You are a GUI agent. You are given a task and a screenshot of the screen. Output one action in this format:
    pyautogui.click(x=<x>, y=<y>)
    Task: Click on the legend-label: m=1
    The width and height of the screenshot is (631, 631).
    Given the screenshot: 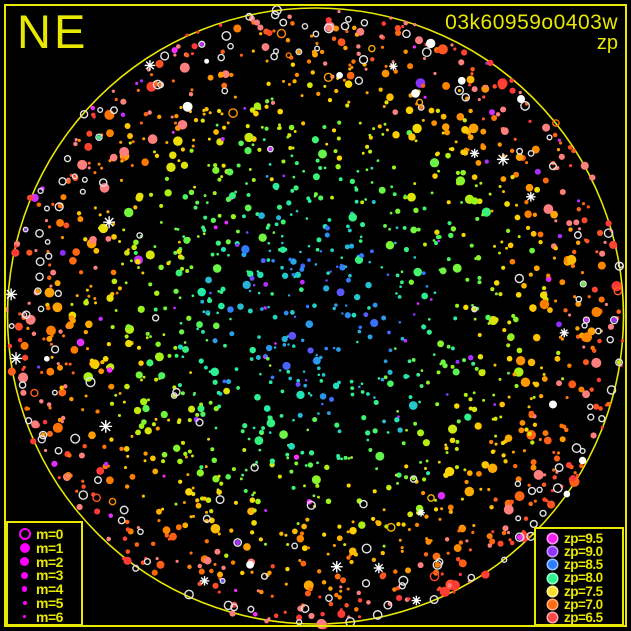 What is the action you would take?
    pyautogui.click(x=49, y=547)
    